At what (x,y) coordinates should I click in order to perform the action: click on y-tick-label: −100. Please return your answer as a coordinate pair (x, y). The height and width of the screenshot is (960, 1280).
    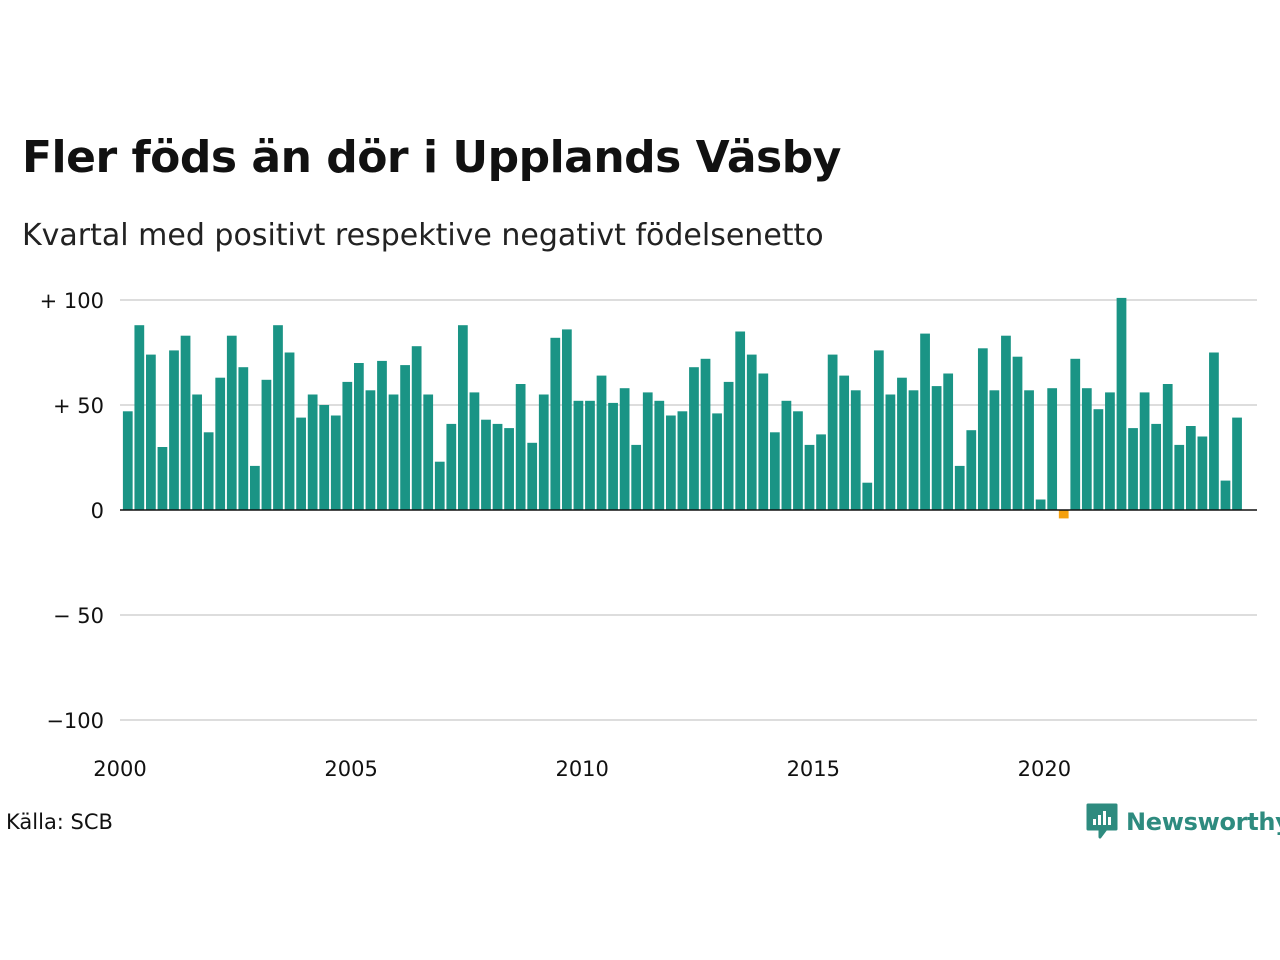
    Looking at the image, I should click on (75, 721).